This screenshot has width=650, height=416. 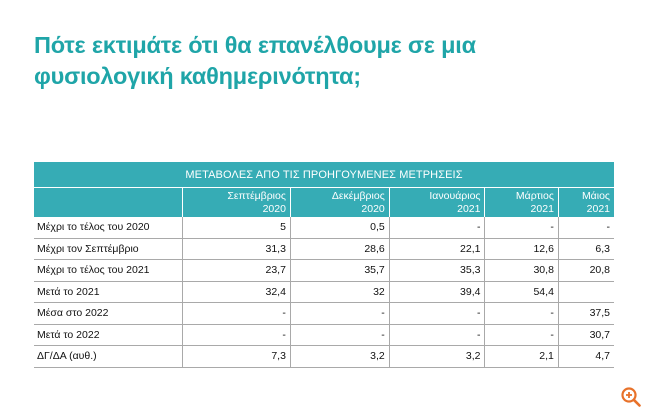 I want to click on title-line-1: Πότε εκτιμάτε ότι θα επανέλθουμε σε μια, so click(x=255, y=45).